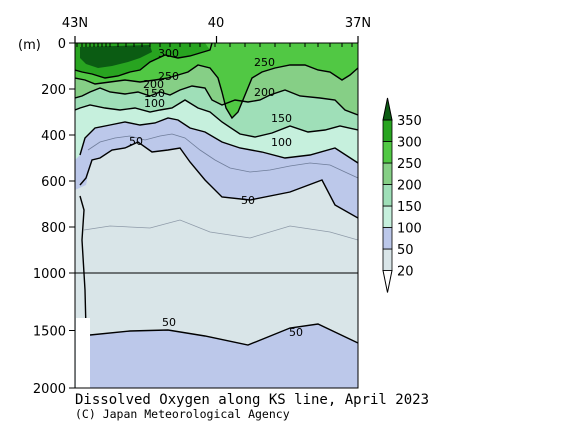  I want to click on colorbar-top-arrow, so click(387, 109).